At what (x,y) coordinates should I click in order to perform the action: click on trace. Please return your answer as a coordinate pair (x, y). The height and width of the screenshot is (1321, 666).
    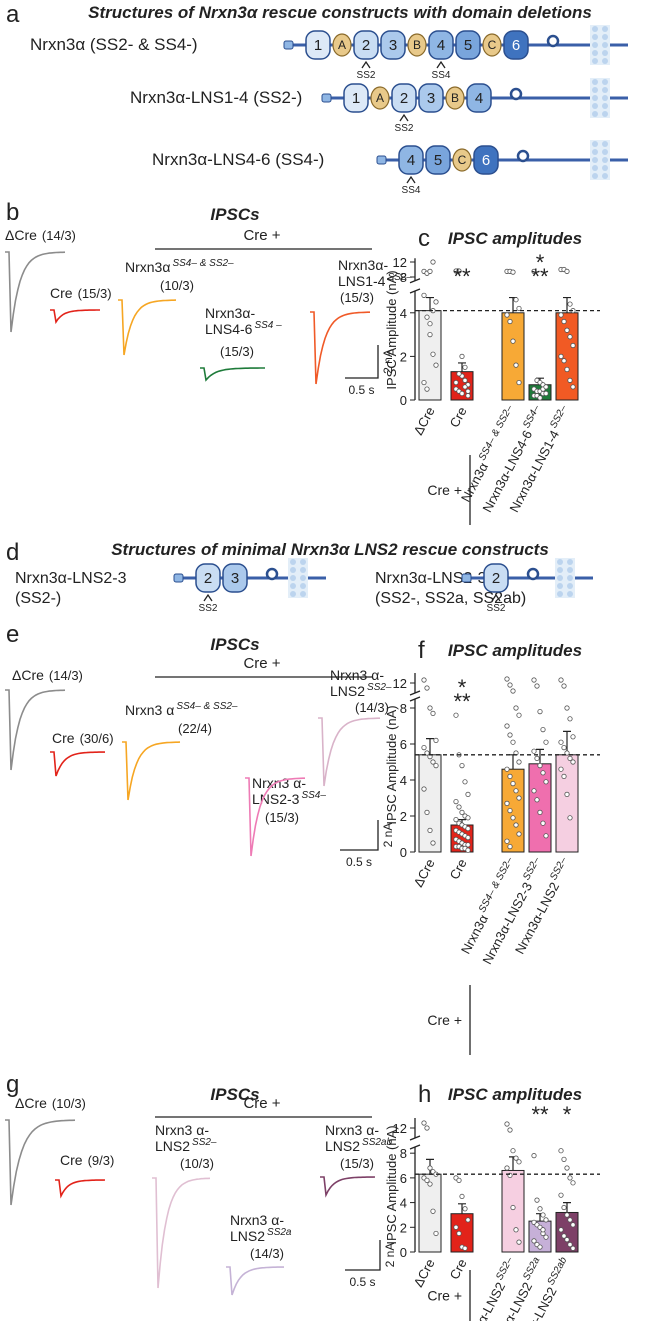
    Looking at the image, I should click on (151, 771).